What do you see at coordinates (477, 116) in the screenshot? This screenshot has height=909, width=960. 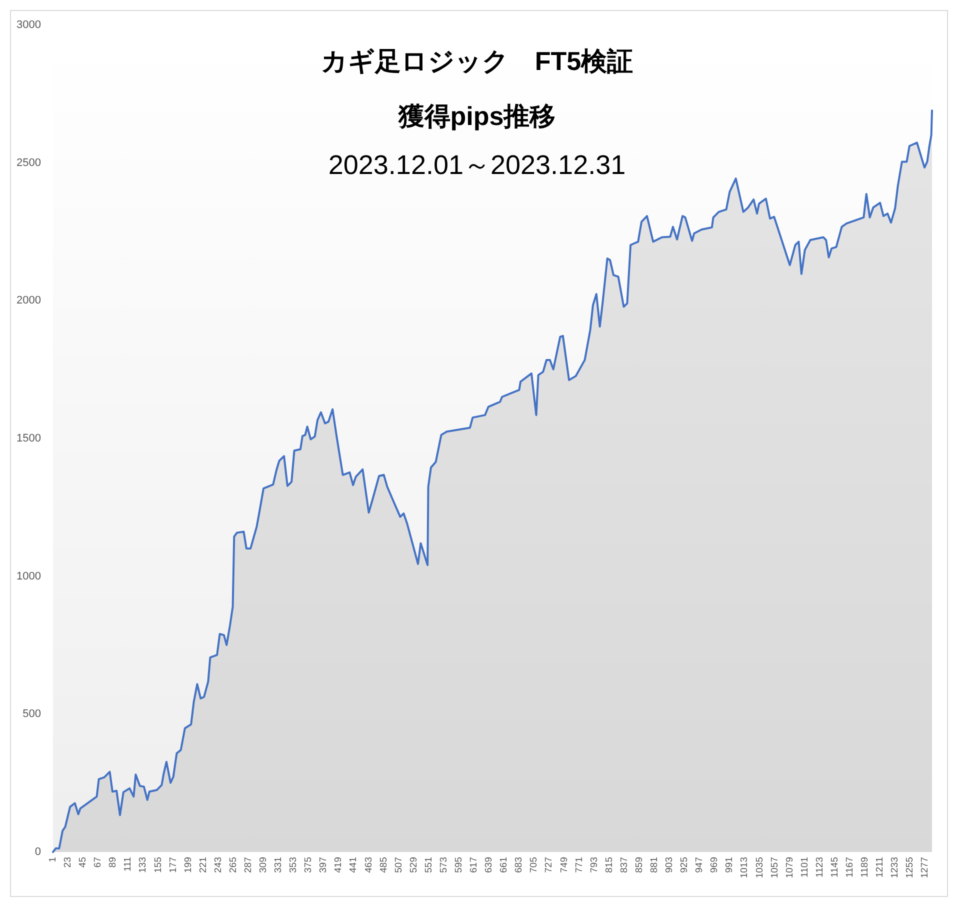 I see `subtitle: 獲得pips推移` at bounding box center [477, 116].